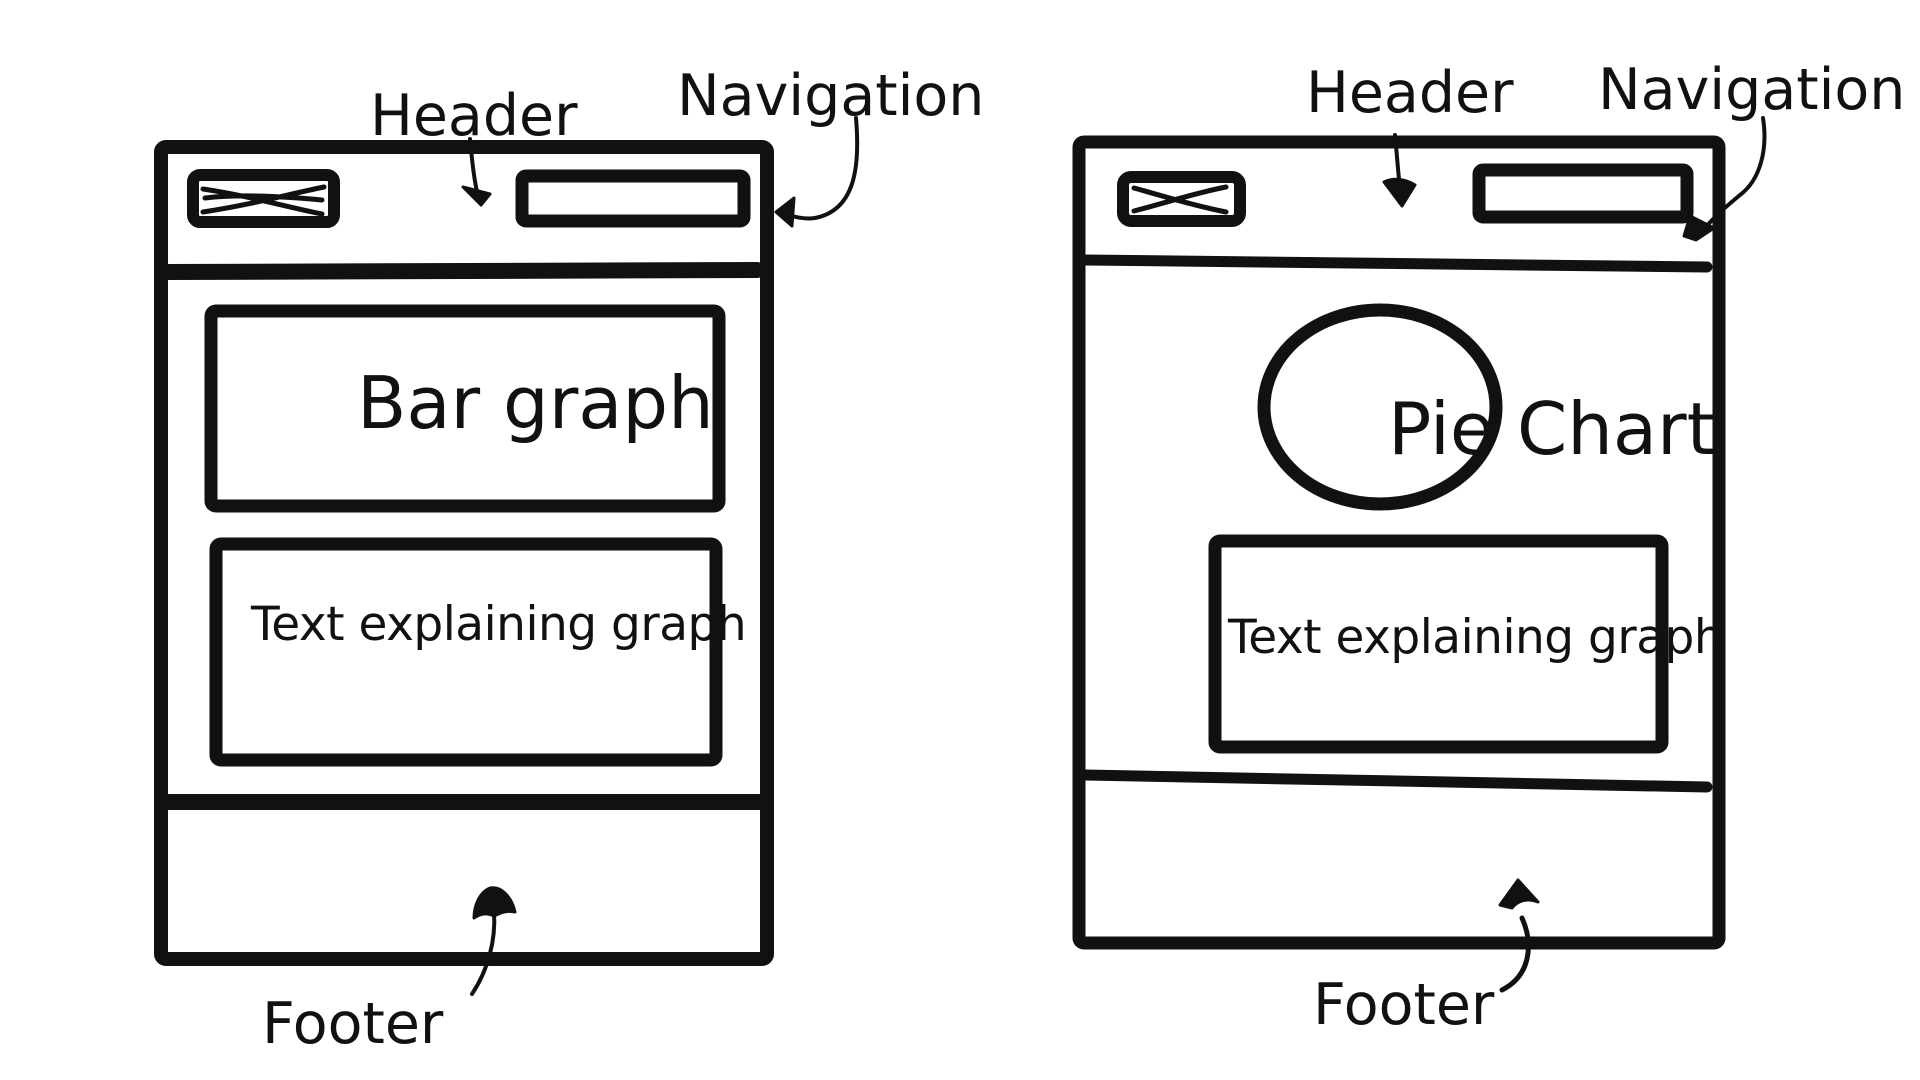  I want to click on logo-placeholder-left, so click(263, 198).